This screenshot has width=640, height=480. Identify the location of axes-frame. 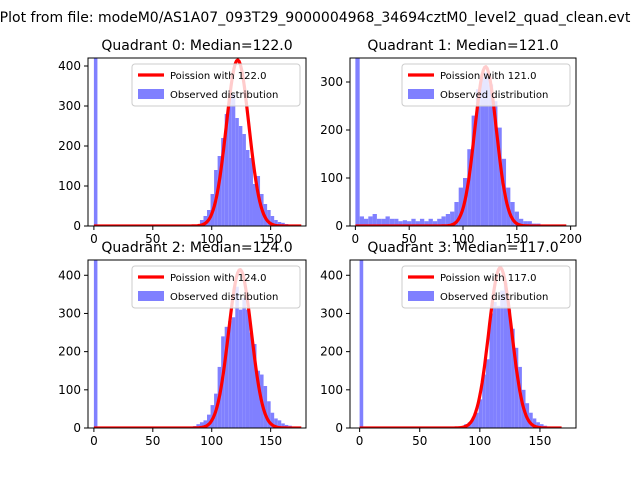
(463, 344).